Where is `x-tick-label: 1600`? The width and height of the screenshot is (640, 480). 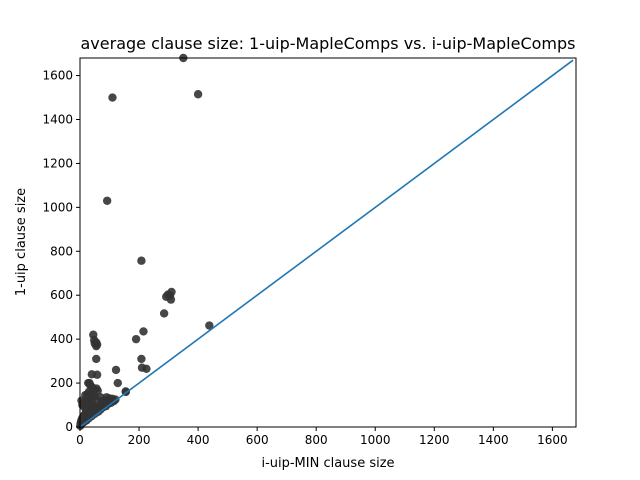
x-tick-label: 1600 is located at coordinates (552, 440).